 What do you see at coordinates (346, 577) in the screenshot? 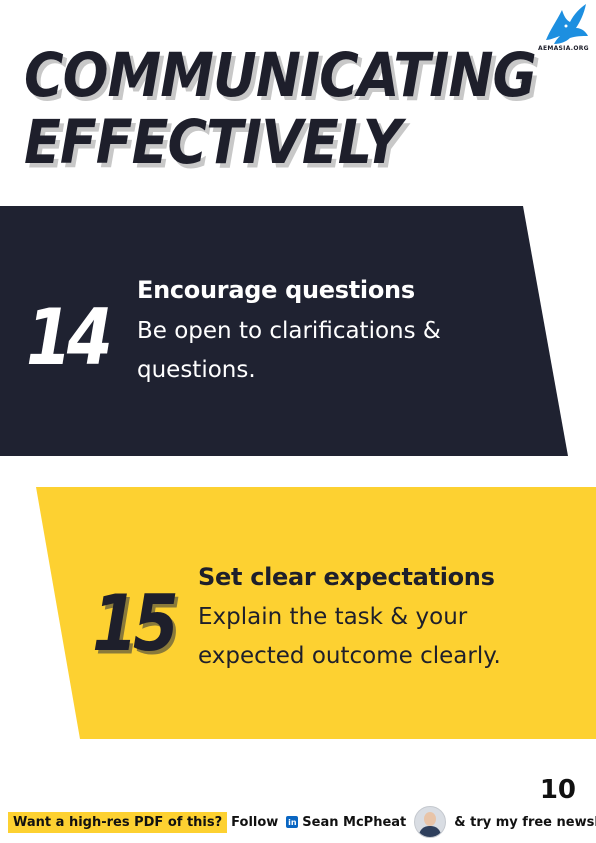
I see `tip-15-title: Set clear expectations` at bounding box center [346, 577].